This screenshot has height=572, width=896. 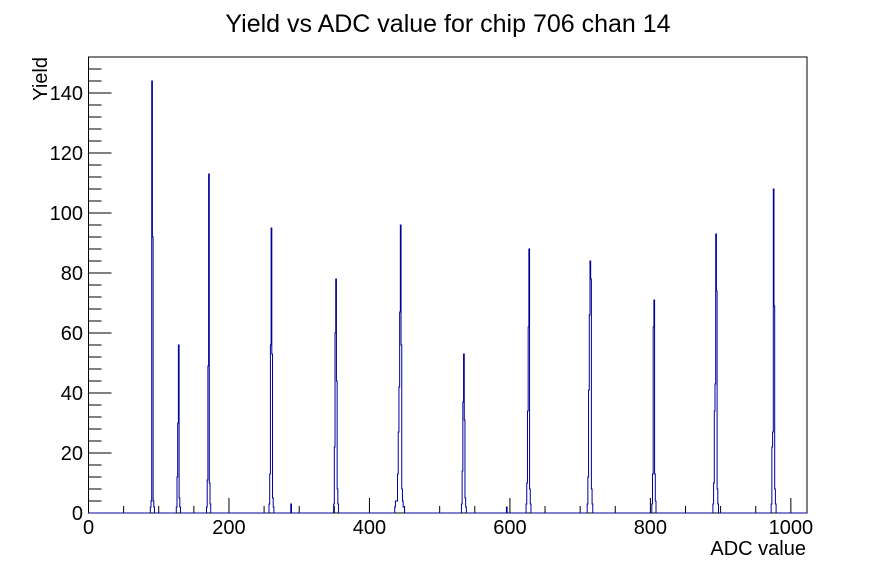 I want to click on x-tick-label: 400, so click(x=369, y=528).